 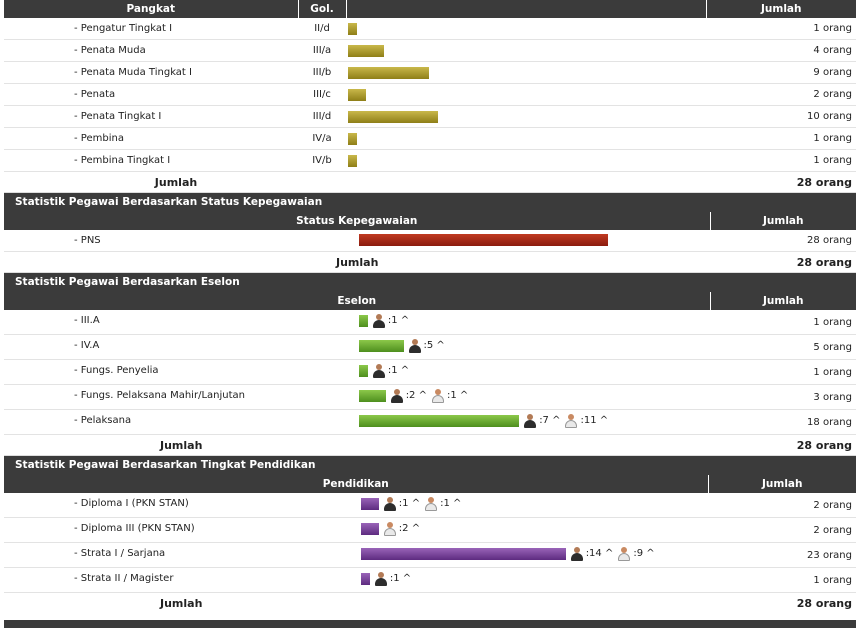 I want to click on female-count: :9 ^, so click(x=644, y=553).